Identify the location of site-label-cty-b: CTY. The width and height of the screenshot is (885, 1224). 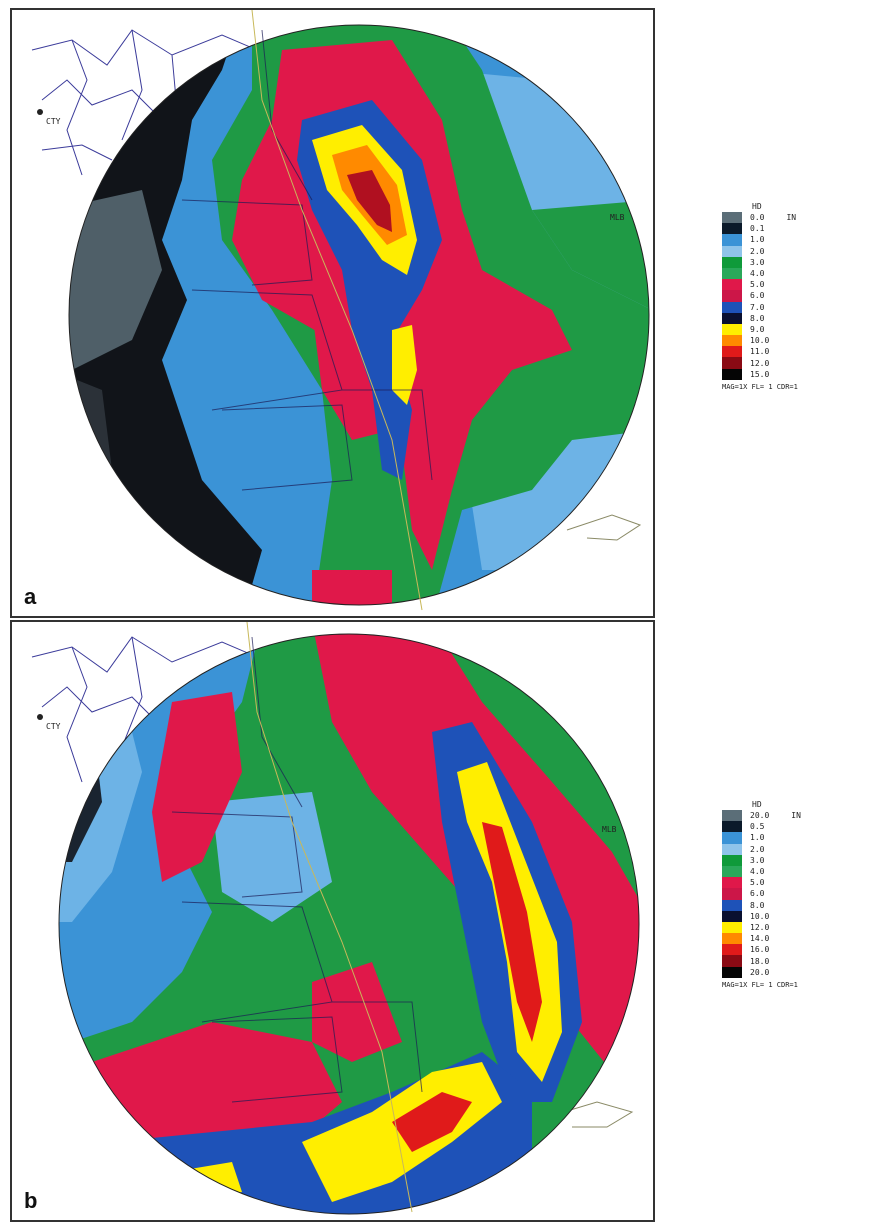
(53, 726).